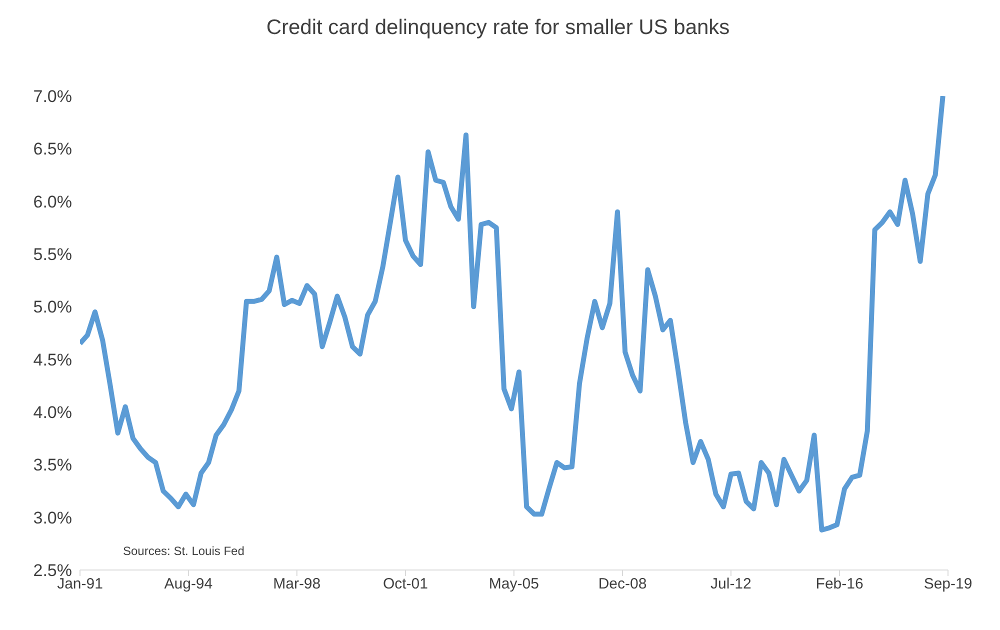 The image size is (1000, 630). Describe the element at coordinates (52, 149) in the screenshot. I see `y-tick-label: 6.5%` at that location.